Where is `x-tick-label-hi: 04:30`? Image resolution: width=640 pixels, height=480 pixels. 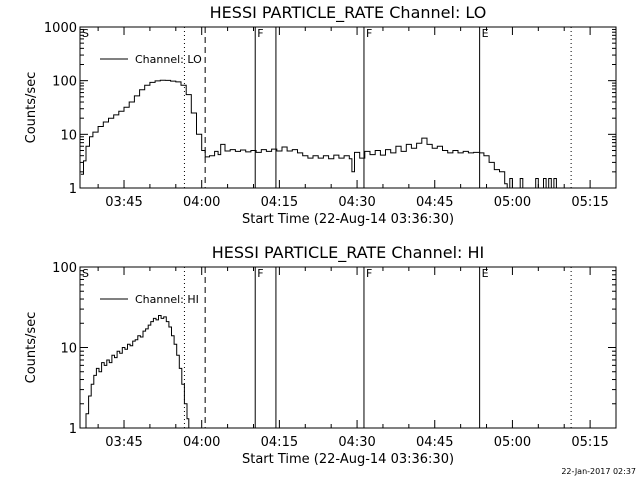 x-tick-label-hi: 04:30 is located at coordinates (356, 442).